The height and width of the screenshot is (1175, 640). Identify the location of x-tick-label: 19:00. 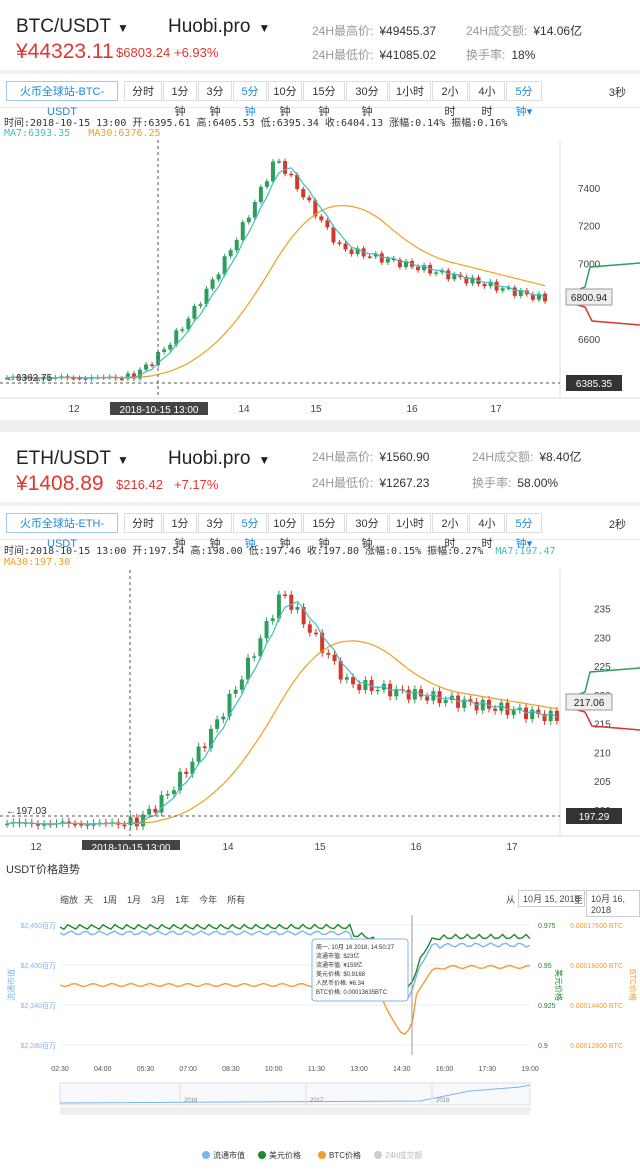
(530, 1069).